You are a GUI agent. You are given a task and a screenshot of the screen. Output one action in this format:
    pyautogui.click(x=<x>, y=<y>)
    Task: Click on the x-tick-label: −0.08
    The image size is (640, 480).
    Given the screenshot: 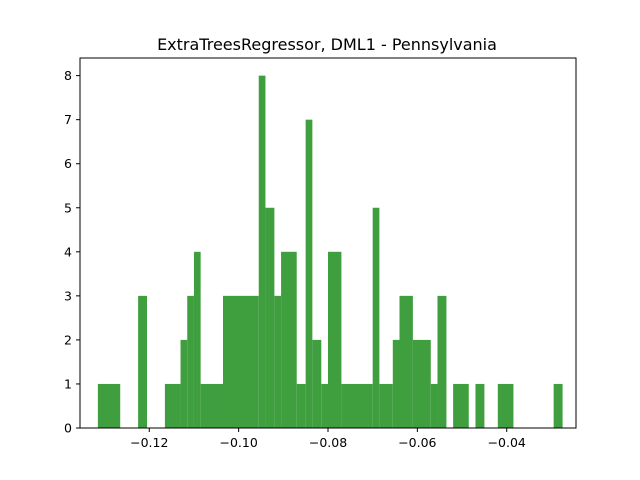 What is the action you would take?
    pyautogui.click(x=328, y=442)
    